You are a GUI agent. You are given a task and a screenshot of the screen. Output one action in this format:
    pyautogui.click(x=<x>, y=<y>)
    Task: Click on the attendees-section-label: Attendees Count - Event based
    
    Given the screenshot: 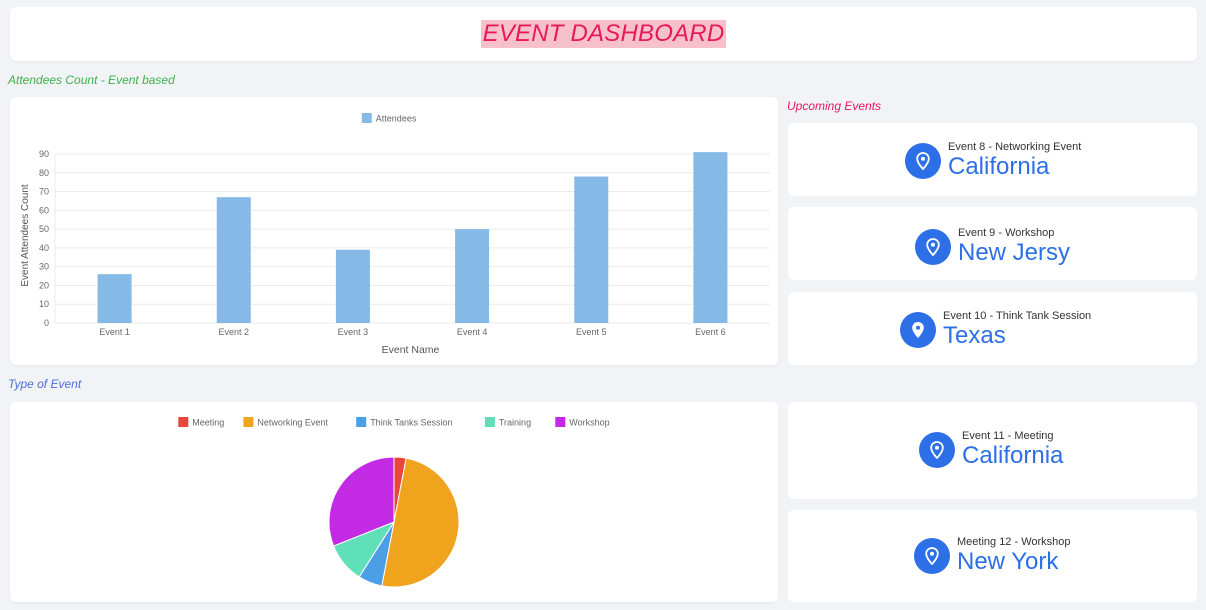 What is the action you would take?
    pyautogui.click(x=91, y=80)
    